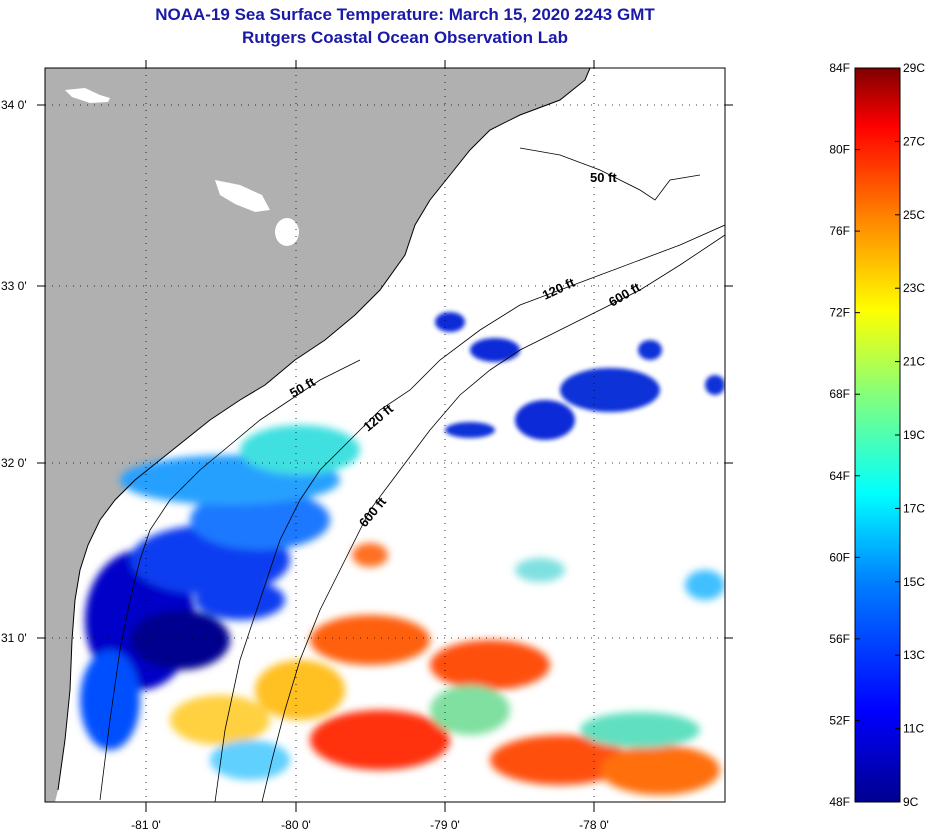 The image size is (928, 832). What do you see at coordinates (839, 639) in the screenshot?
I see `colorbar-f-label: 56F` at bounding box center [839, 639].